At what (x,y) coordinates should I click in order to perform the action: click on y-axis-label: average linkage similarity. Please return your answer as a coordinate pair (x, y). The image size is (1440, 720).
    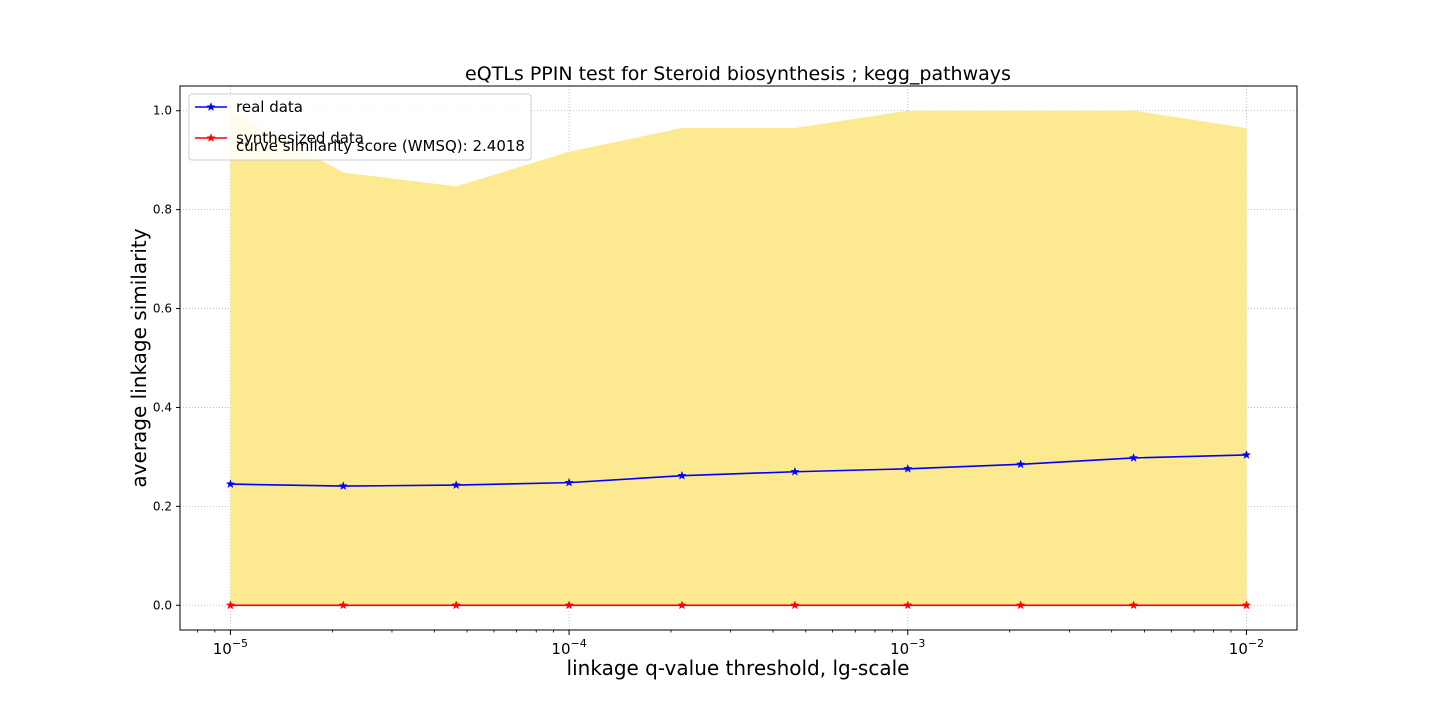
    Looking at the image, I should click on (139, 357).